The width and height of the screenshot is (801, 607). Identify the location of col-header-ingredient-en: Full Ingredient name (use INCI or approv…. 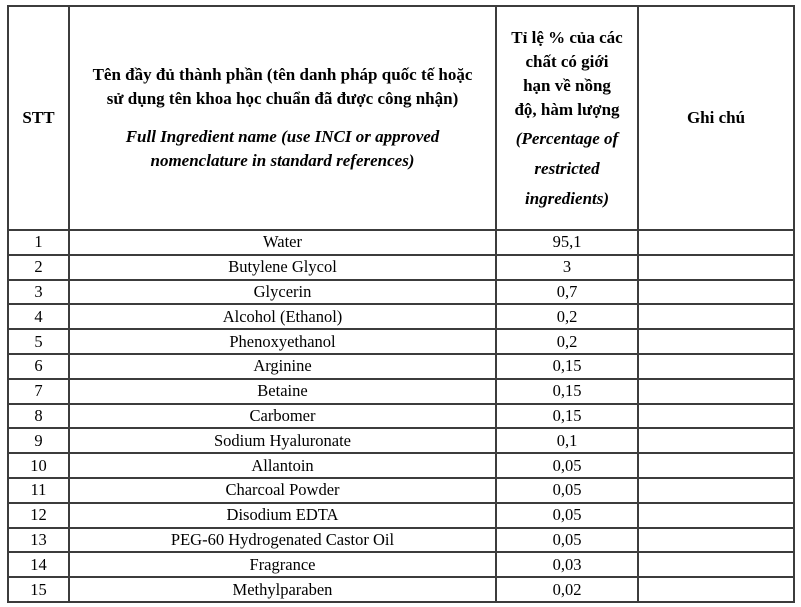
(282, 148).